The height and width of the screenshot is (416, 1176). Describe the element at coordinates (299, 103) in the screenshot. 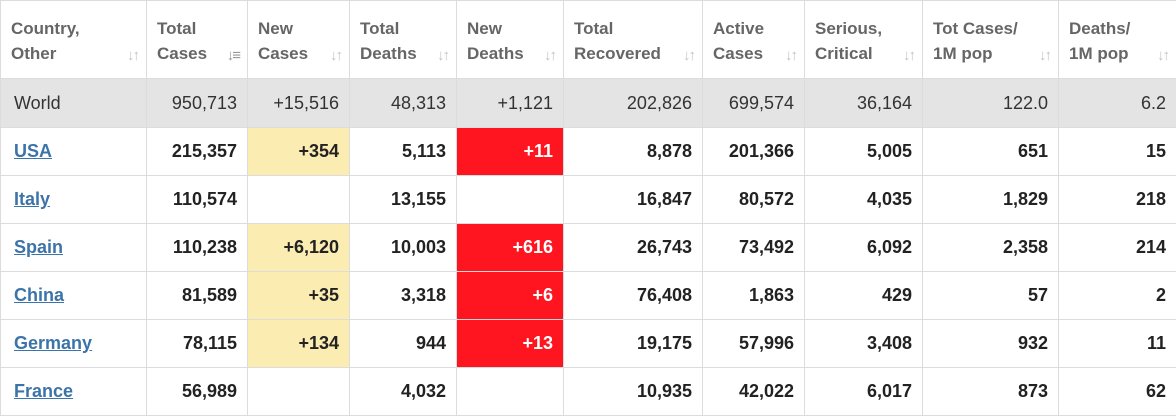

I see `new-cases-cell: +15,516` at that location.